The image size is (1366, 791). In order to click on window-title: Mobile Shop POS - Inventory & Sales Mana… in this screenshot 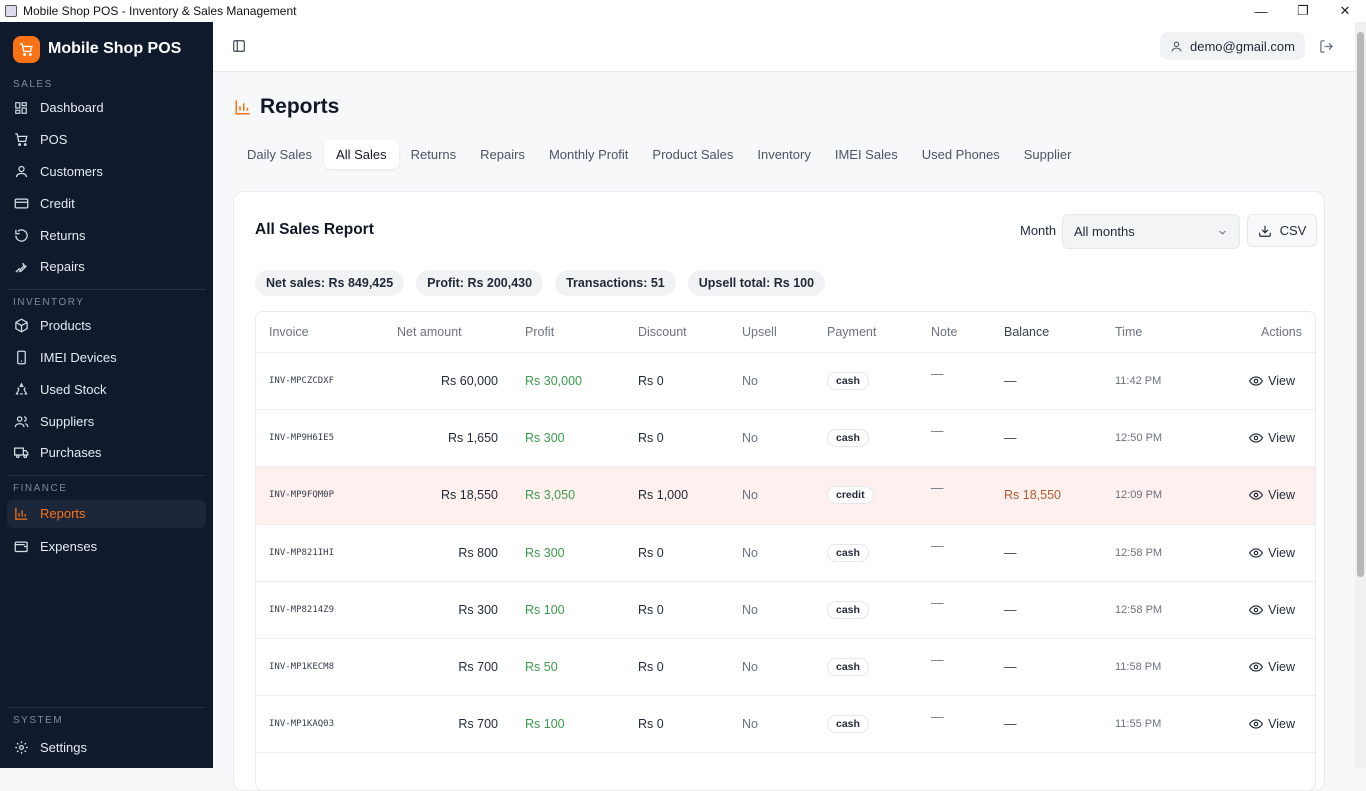, I will do `click(160, 11)`.